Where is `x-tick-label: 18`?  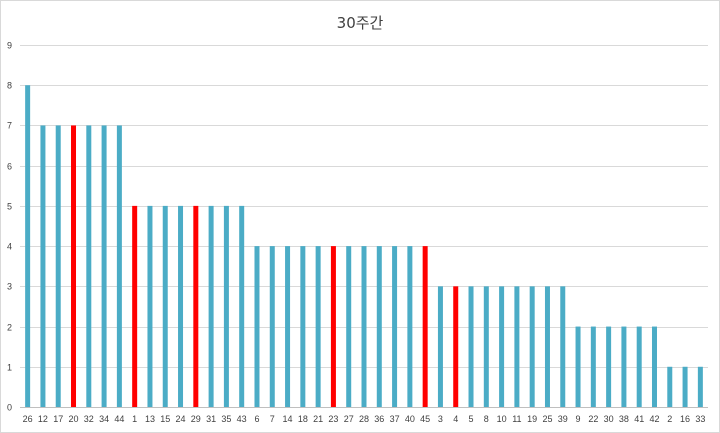
x-tick-label: 18 is located at coordinates (303, 419).